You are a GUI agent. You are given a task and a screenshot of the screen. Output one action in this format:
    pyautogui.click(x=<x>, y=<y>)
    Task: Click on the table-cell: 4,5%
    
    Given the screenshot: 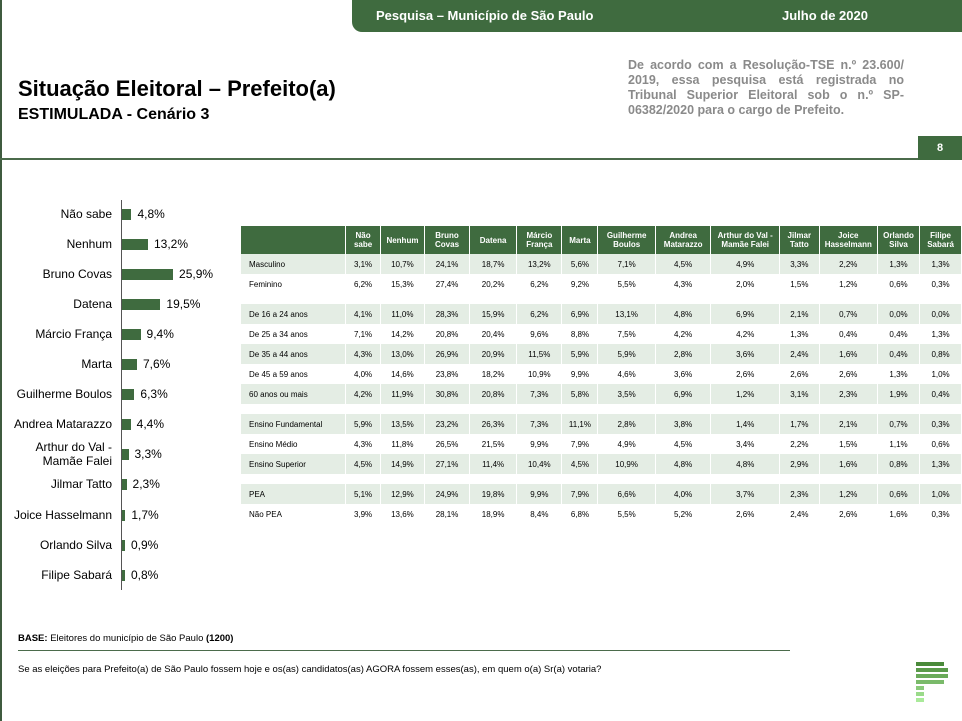 What is the action you would take?
    pyautogui.click(x=363, y=464)
    